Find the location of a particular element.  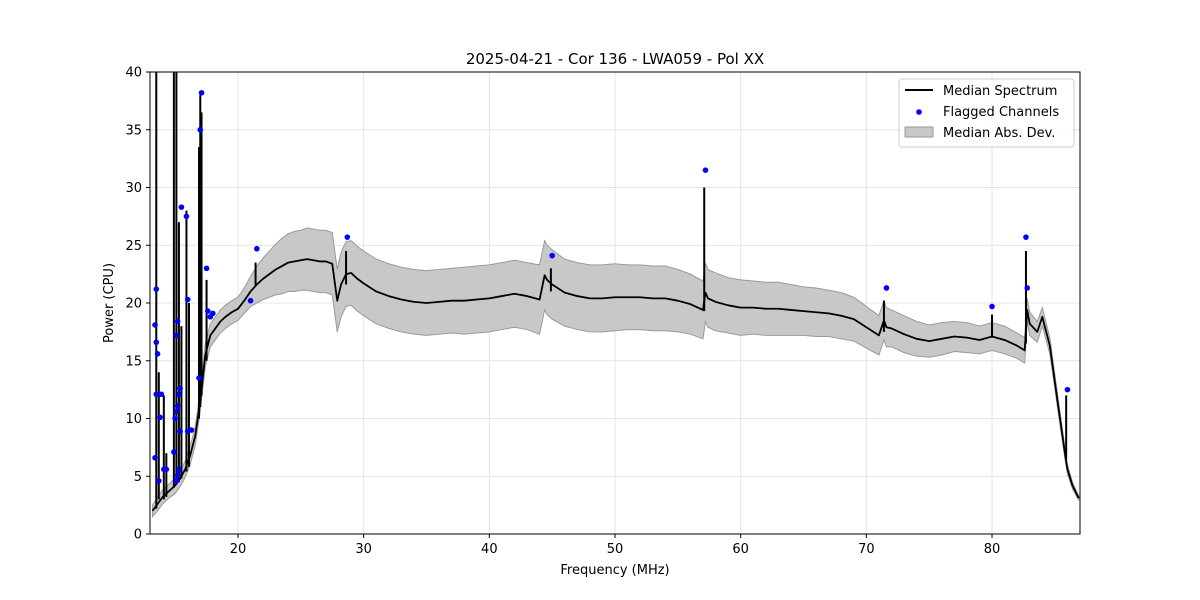

legend-band-swatch is located at coordinates (919, 132).